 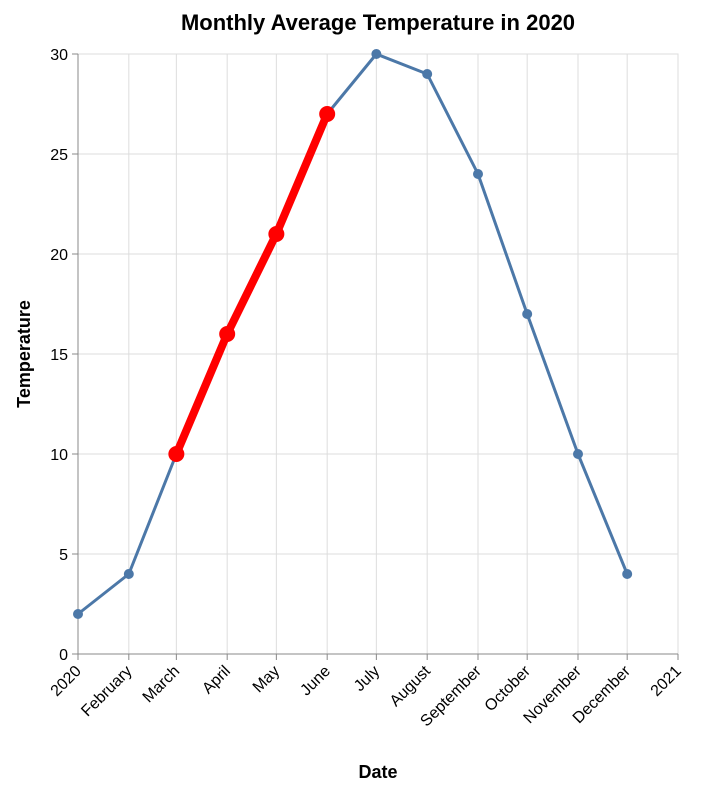 I want to click on y-tick-label: 30, so click(x=59, y=55).